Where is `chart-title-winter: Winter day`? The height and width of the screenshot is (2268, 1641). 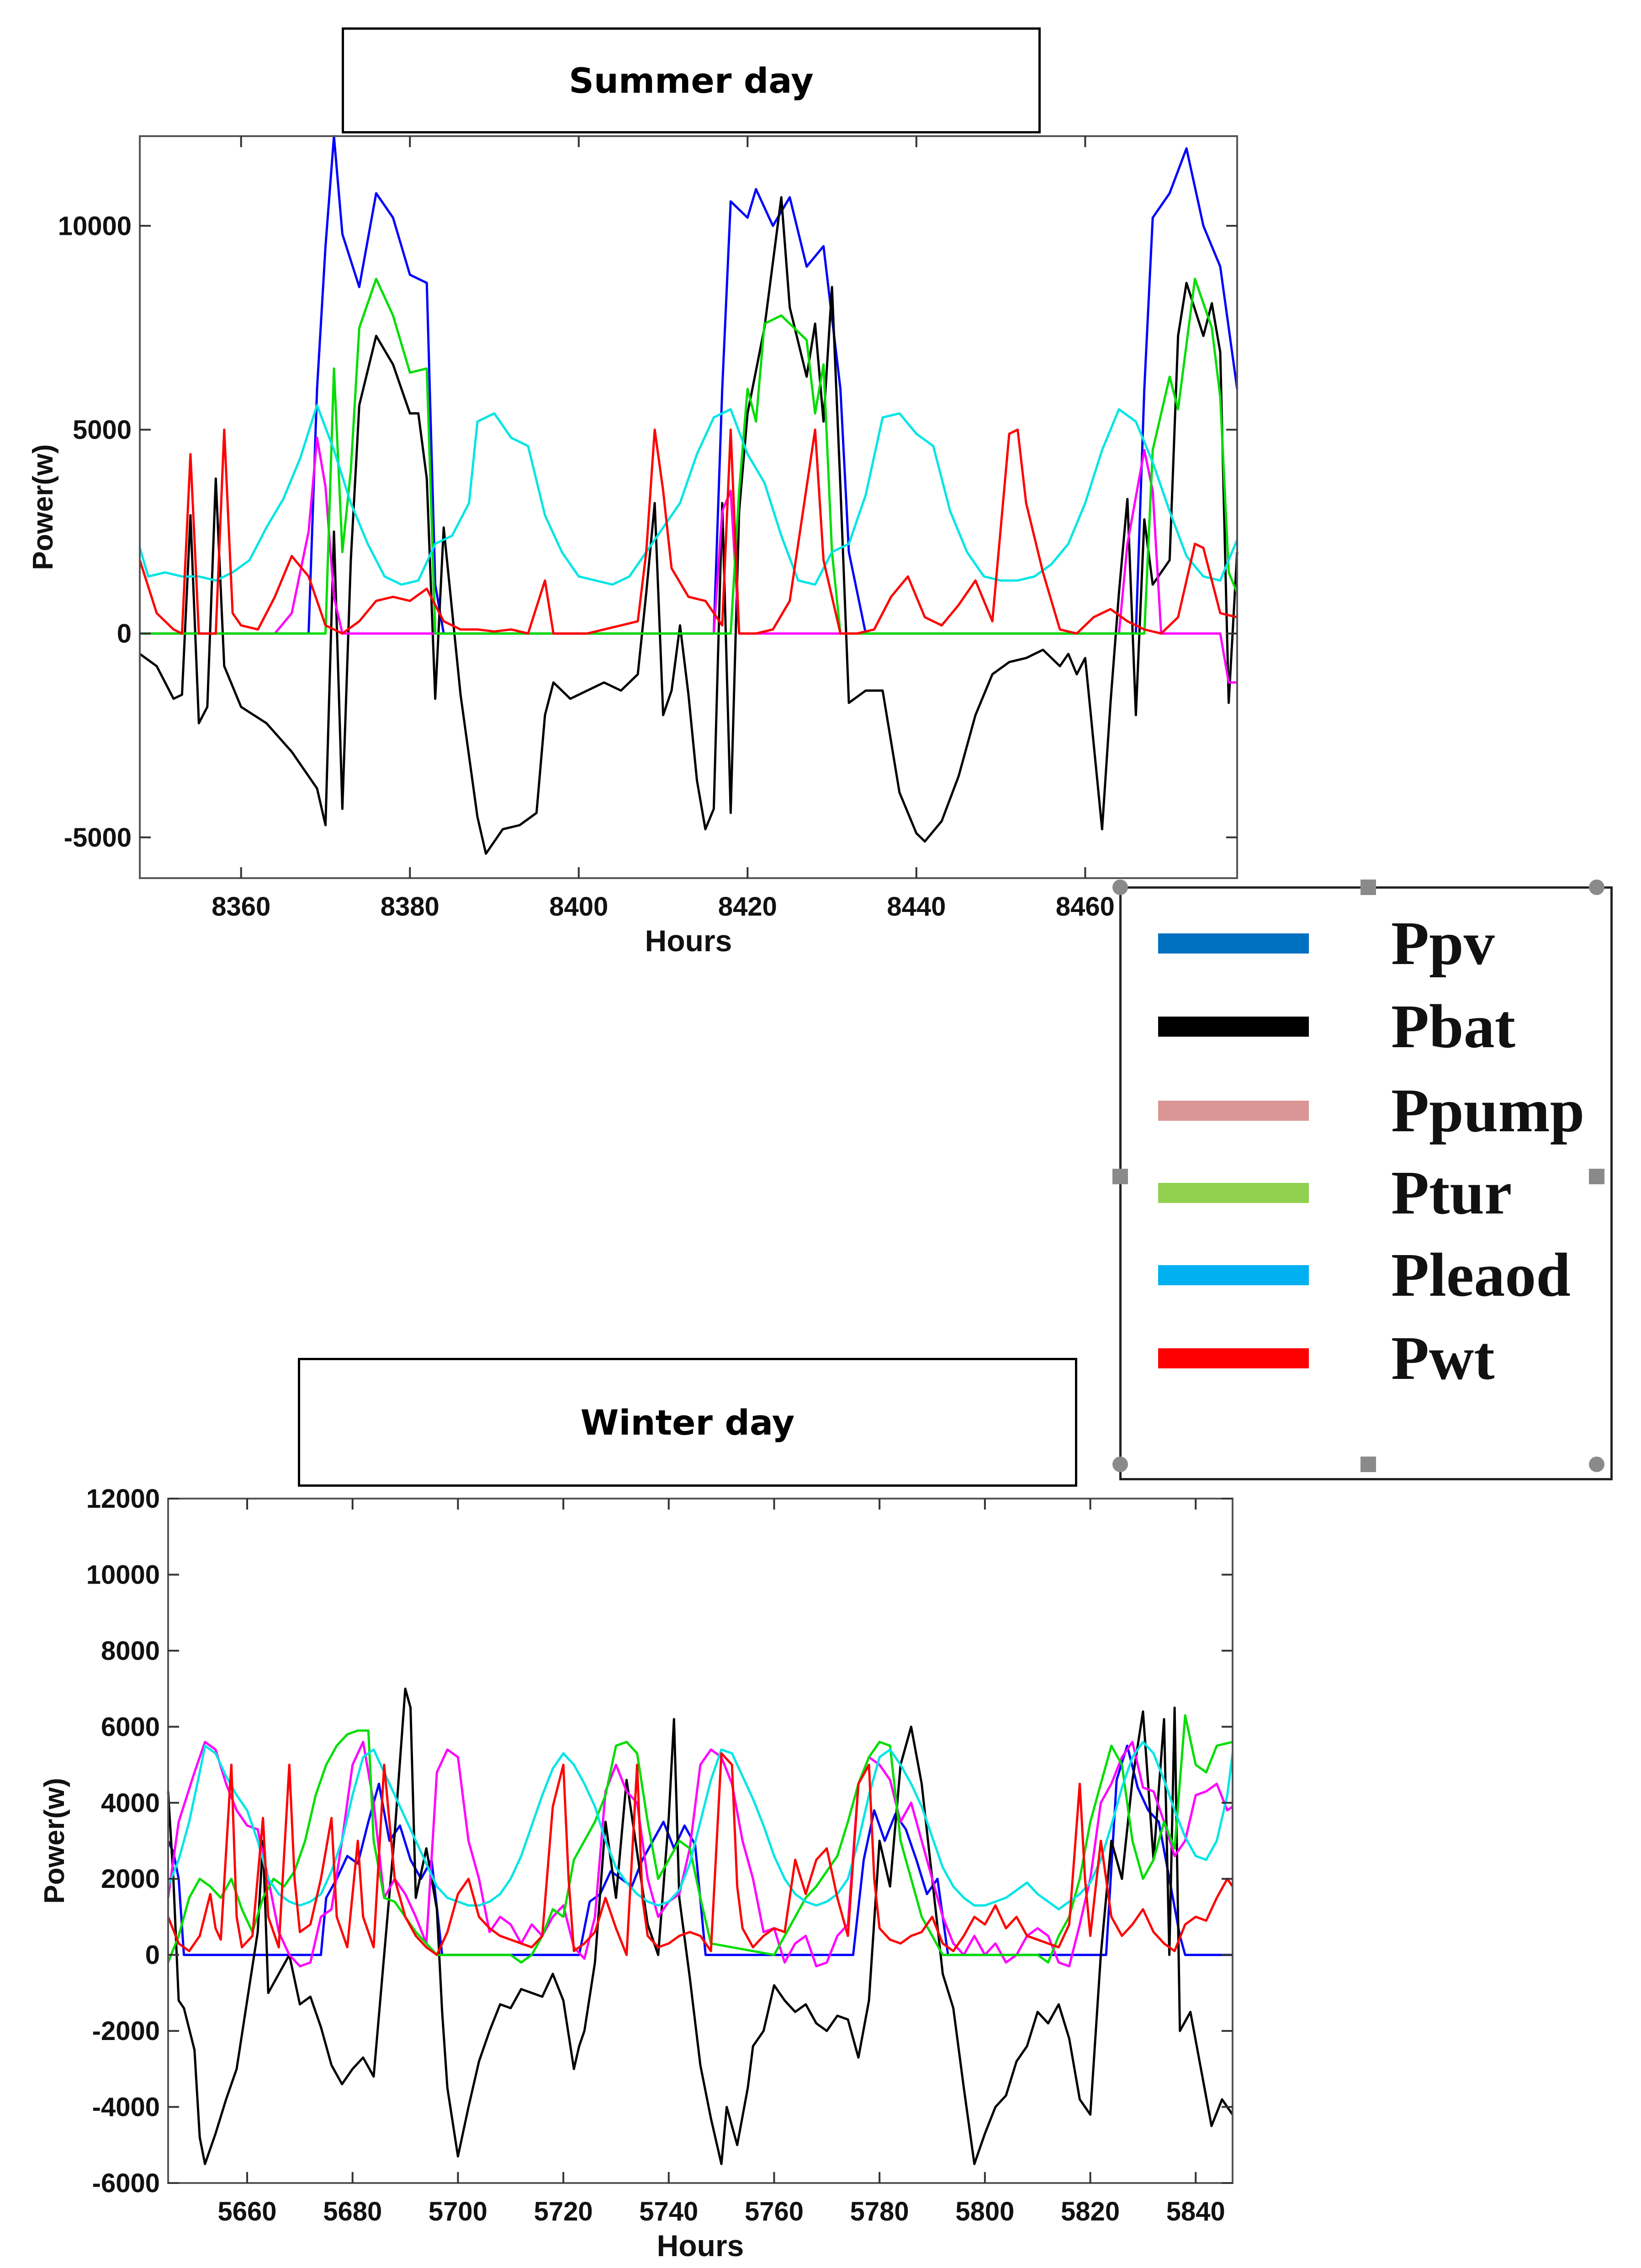
chart-title-winter: Winter day is located at coordinates (687, 1422).